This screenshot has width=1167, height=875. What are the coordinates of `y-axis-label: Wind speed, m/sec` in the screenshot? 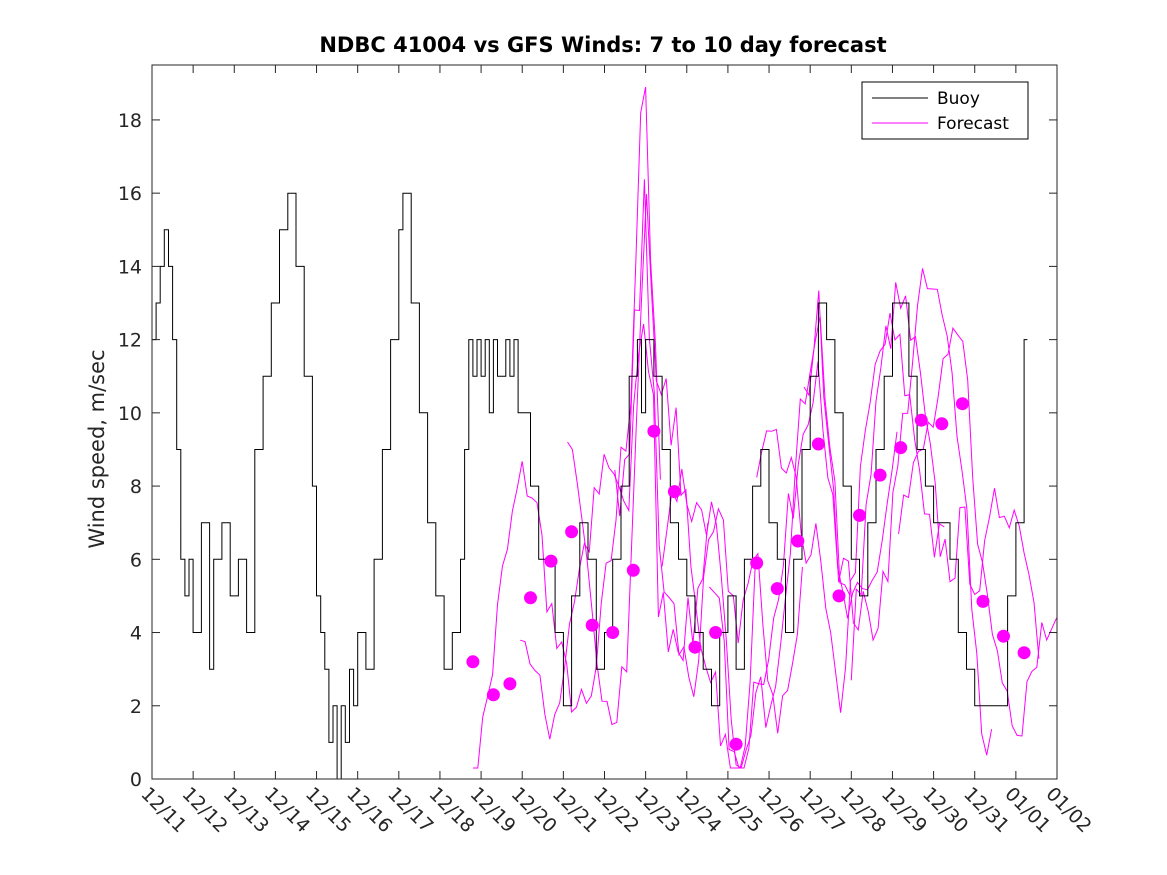 It's located at (97, 448).